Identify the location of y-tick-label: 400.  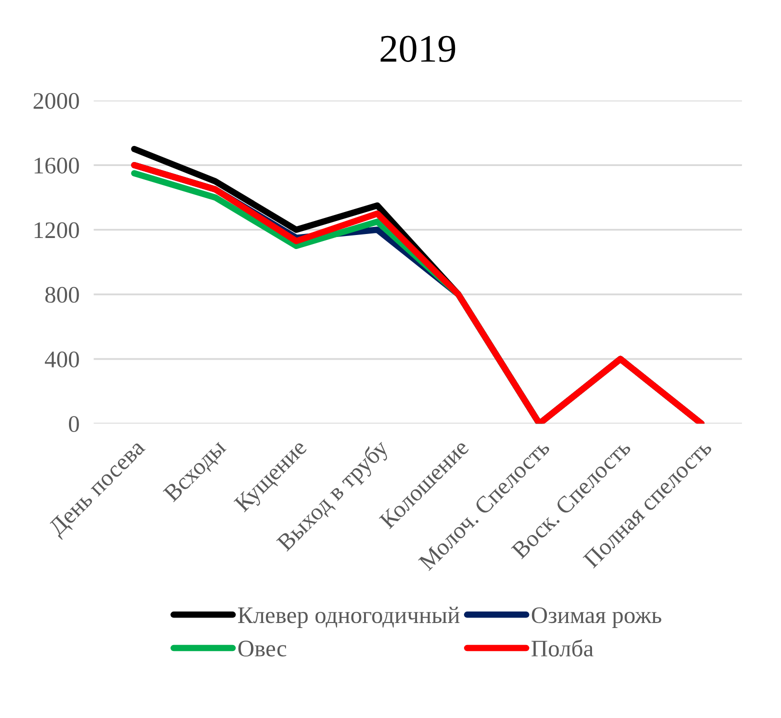
(61, 359).